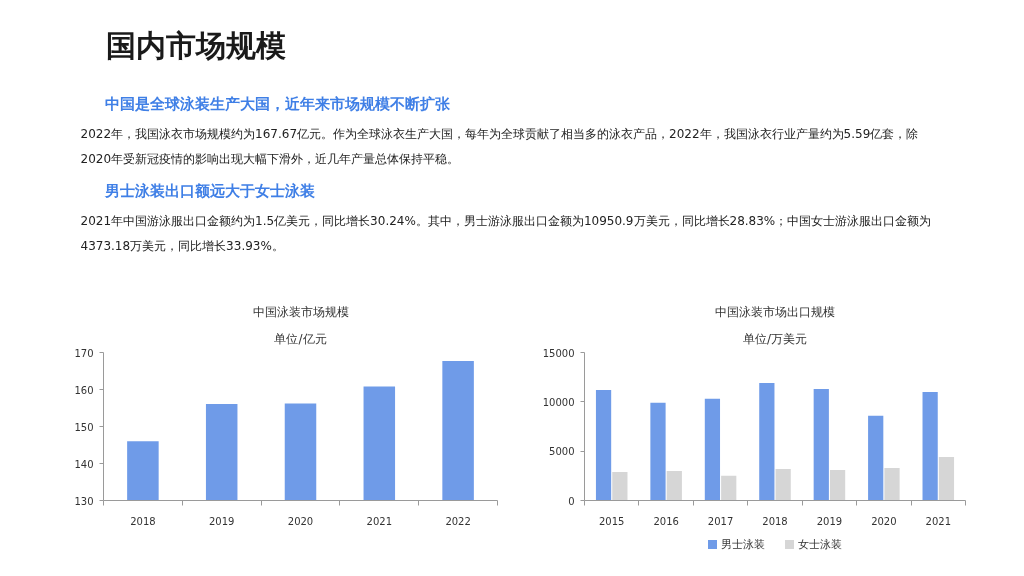 This screenshot has width=1024, height=576. What do you see at coordinates (84, 353) in the screenshot?
I see `y-tick-label: 170` at bounding box center [84, 353].